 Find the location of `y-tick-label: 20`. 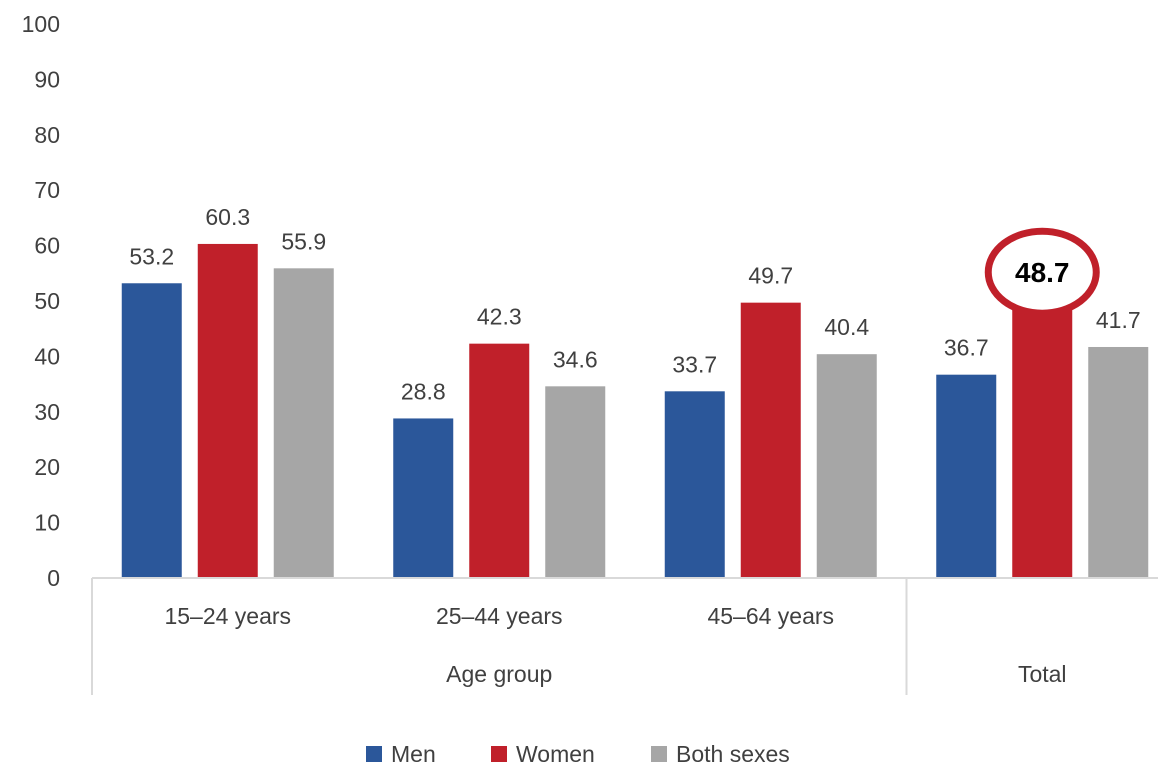

y-tick-label: 20 is located at coordinates (47, 467).